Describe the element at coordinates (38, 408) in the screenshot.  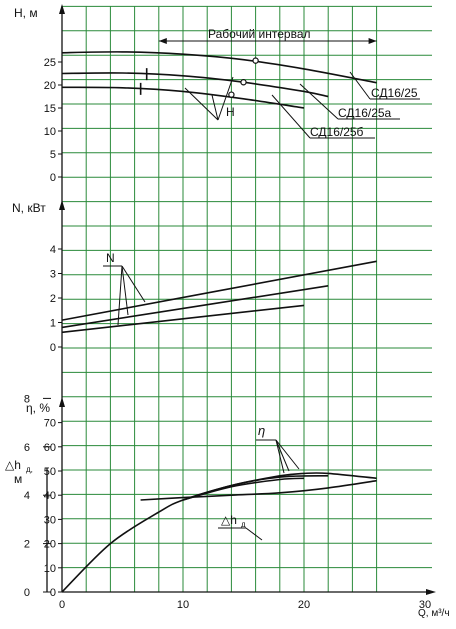
I see `efficiency-axis-label: η, %` at that location.